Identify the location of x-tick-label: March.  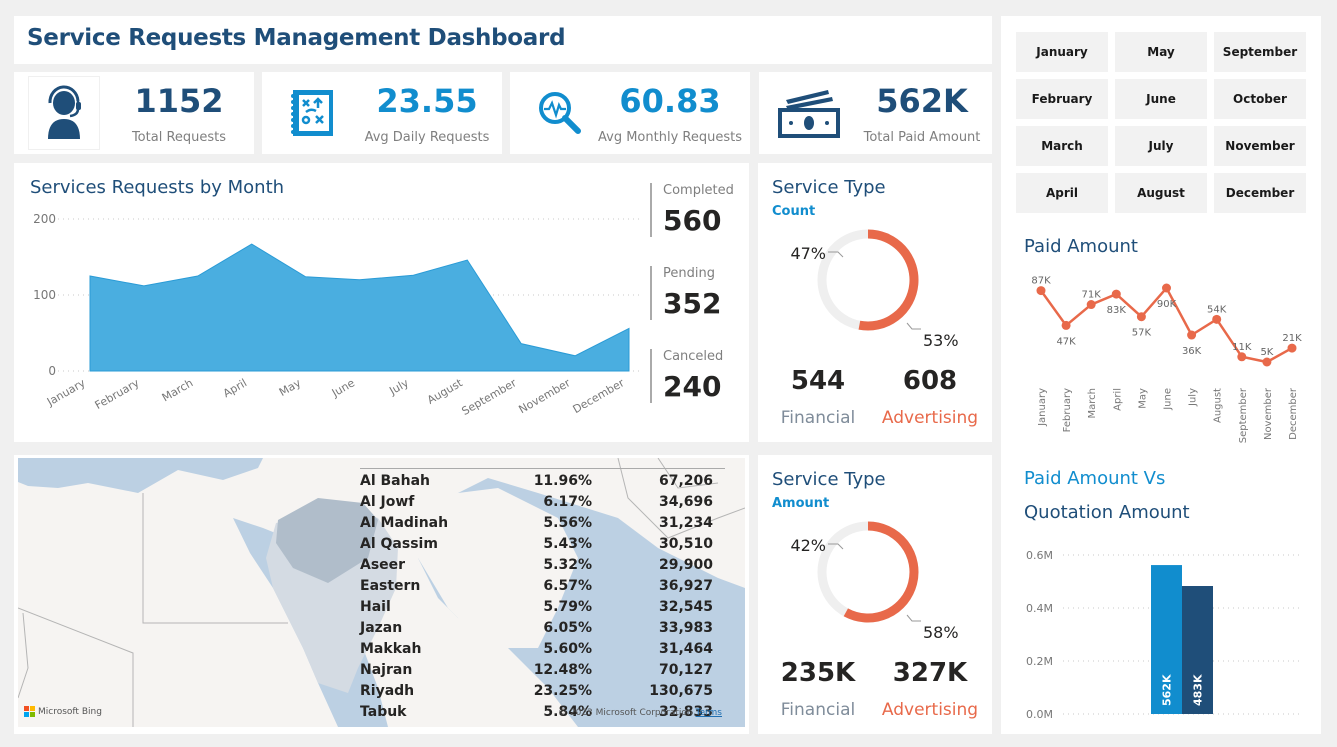
(178, 390).